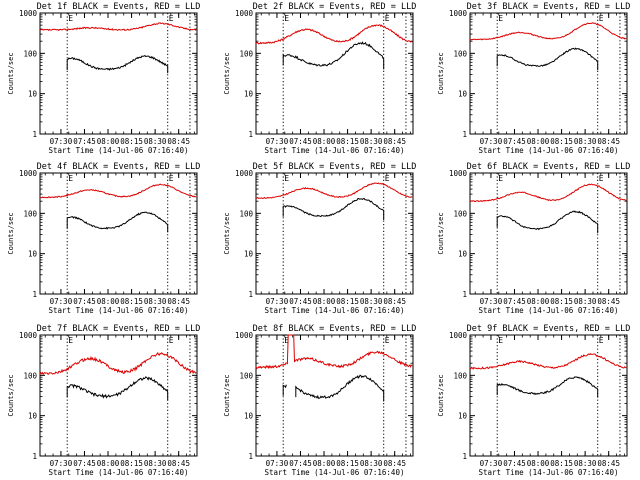 Image resolution: width=640 pixels, height=480 pixels. What do you see at coordinates (549, 329) in the screenshot?
I see `panel-title: Det 9f BLACK = Events, RED = LLD` at bounding box center [549, 329].